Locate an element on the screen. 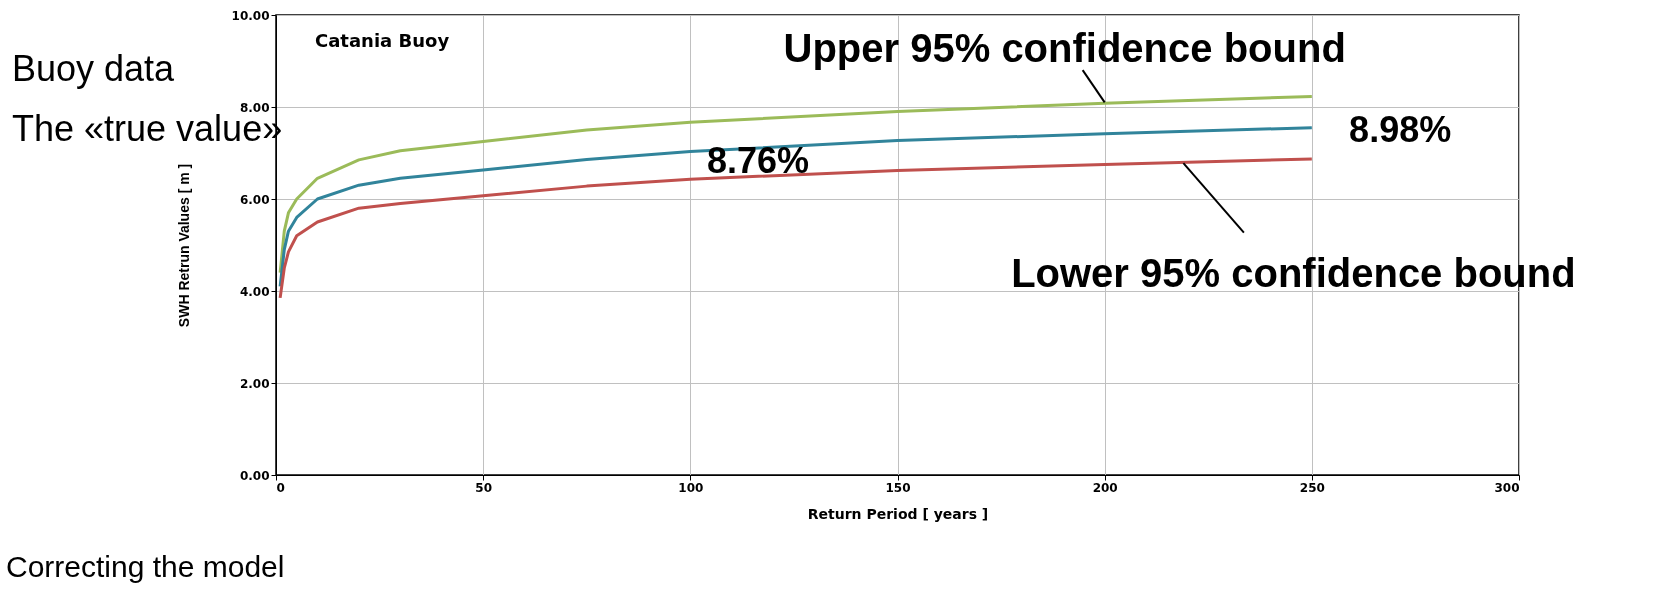 Image resolution: width=1654 pixels, height=603 pixels. x-tick-label: 200 is located at coordinates (1105, 487).